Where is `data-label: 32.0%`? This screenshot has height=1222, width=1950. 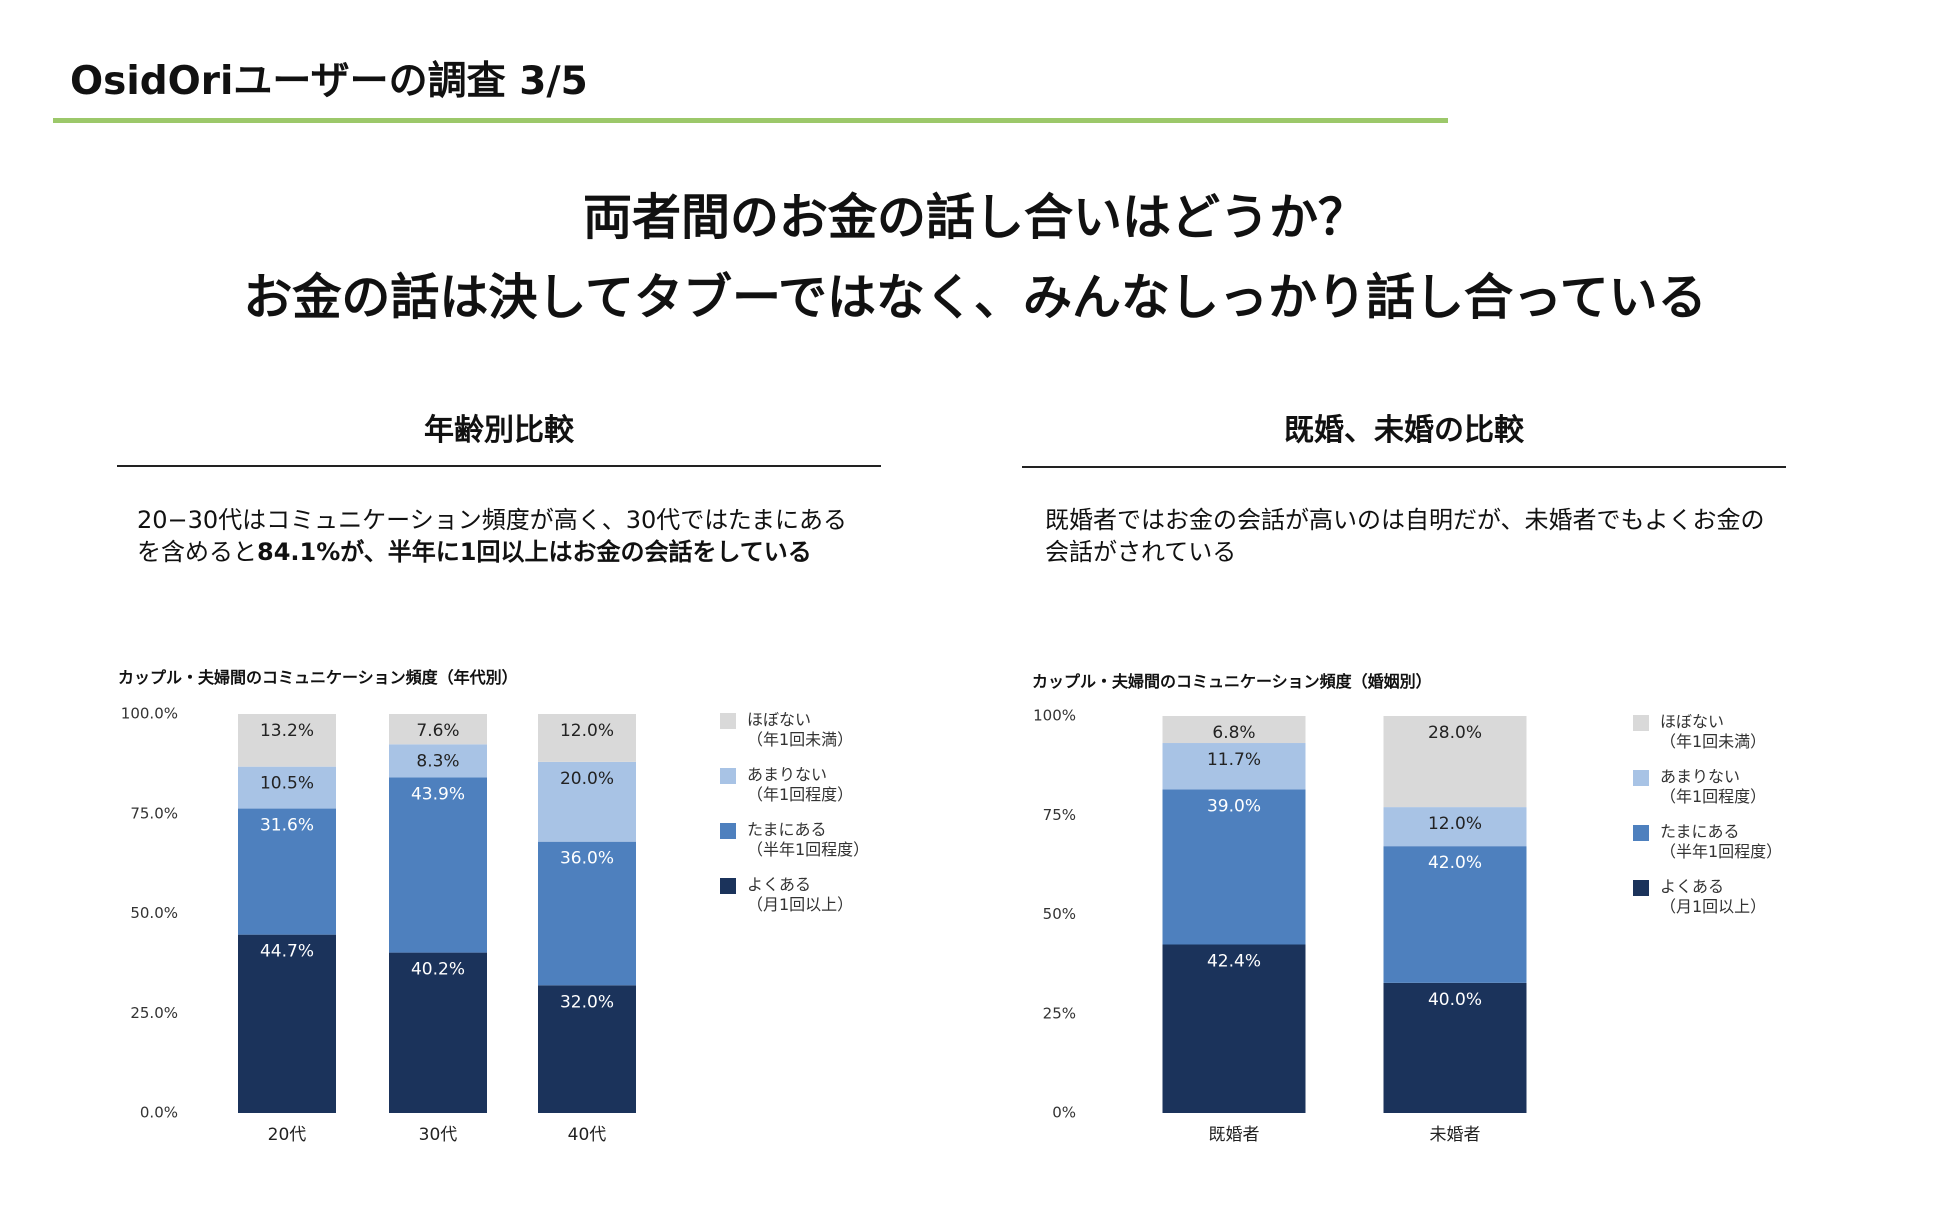 data-label: 32.0% is located at coordinates (587, 1002).